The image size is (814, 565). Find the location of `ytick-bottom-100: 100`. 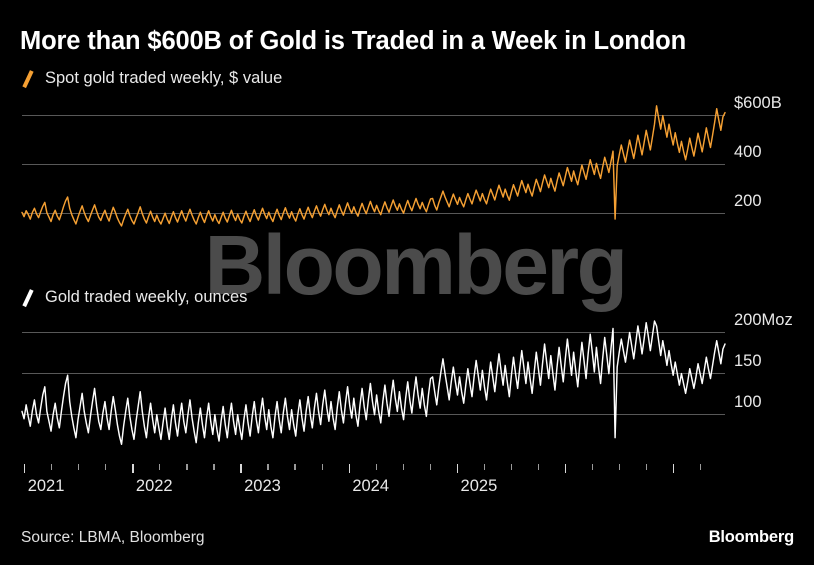

ytick-bottom-100: 100 is located at coordinates (748, 401).